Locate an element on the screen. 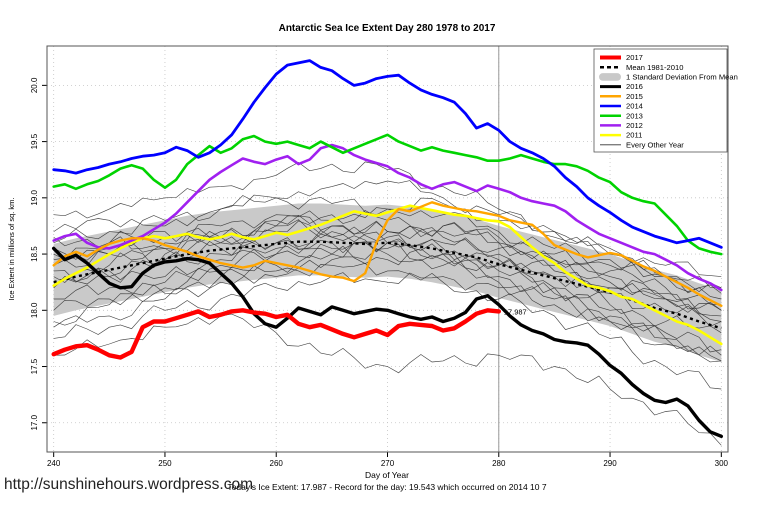 Image resolution: width=760 pixels, height=506 pixels. legend-item-label: 2011 is located at coordinates (634, 135).